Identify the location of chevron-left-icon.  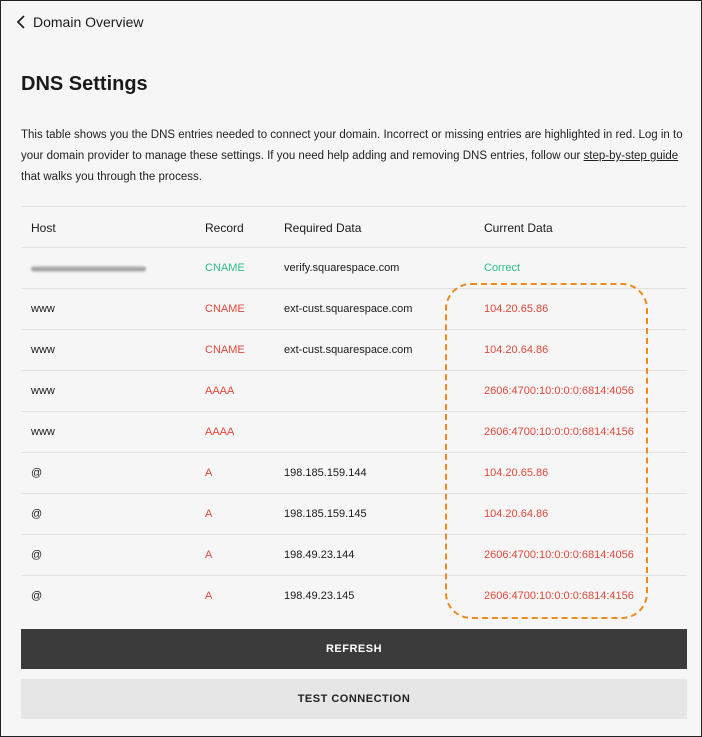
(20, 22).